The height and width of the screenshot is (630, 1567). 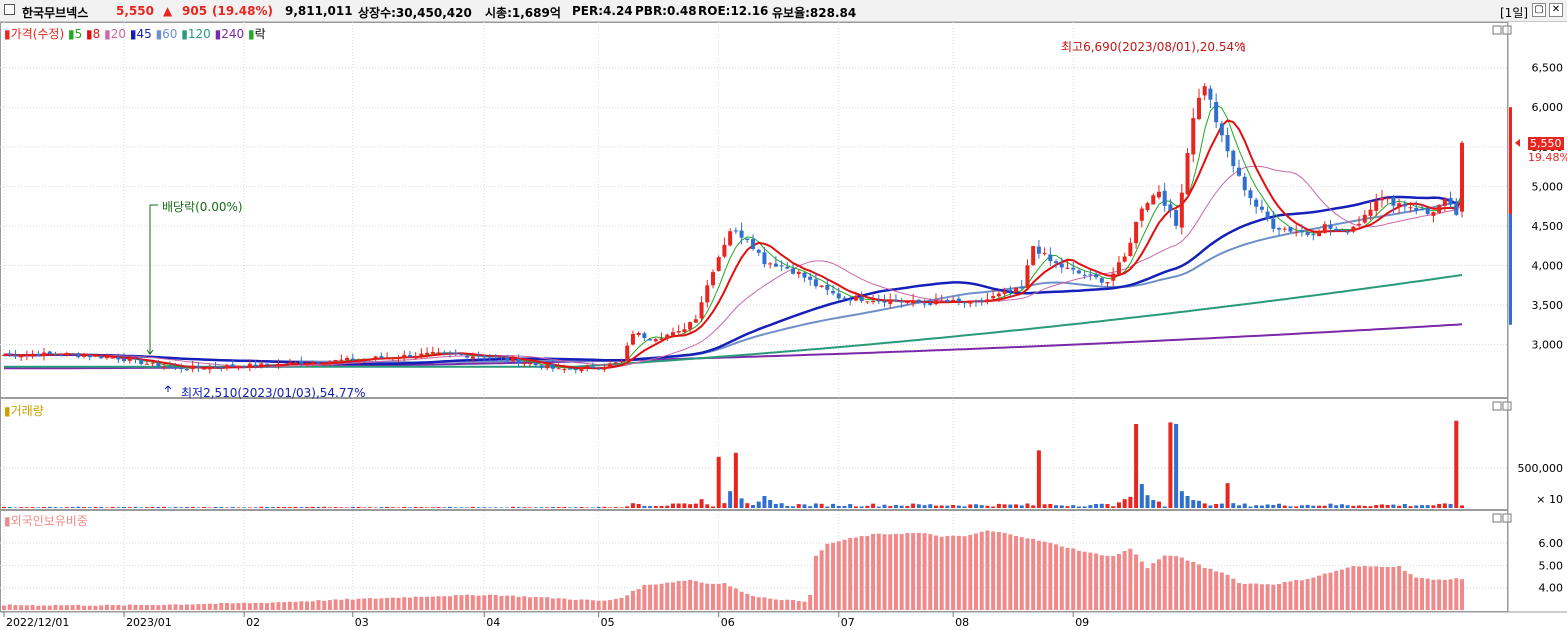 What do you see at coordinates (1546, 143) in the screenshot?
I see `last-price-tag: 5,550` at bounding box center [1546, 143].